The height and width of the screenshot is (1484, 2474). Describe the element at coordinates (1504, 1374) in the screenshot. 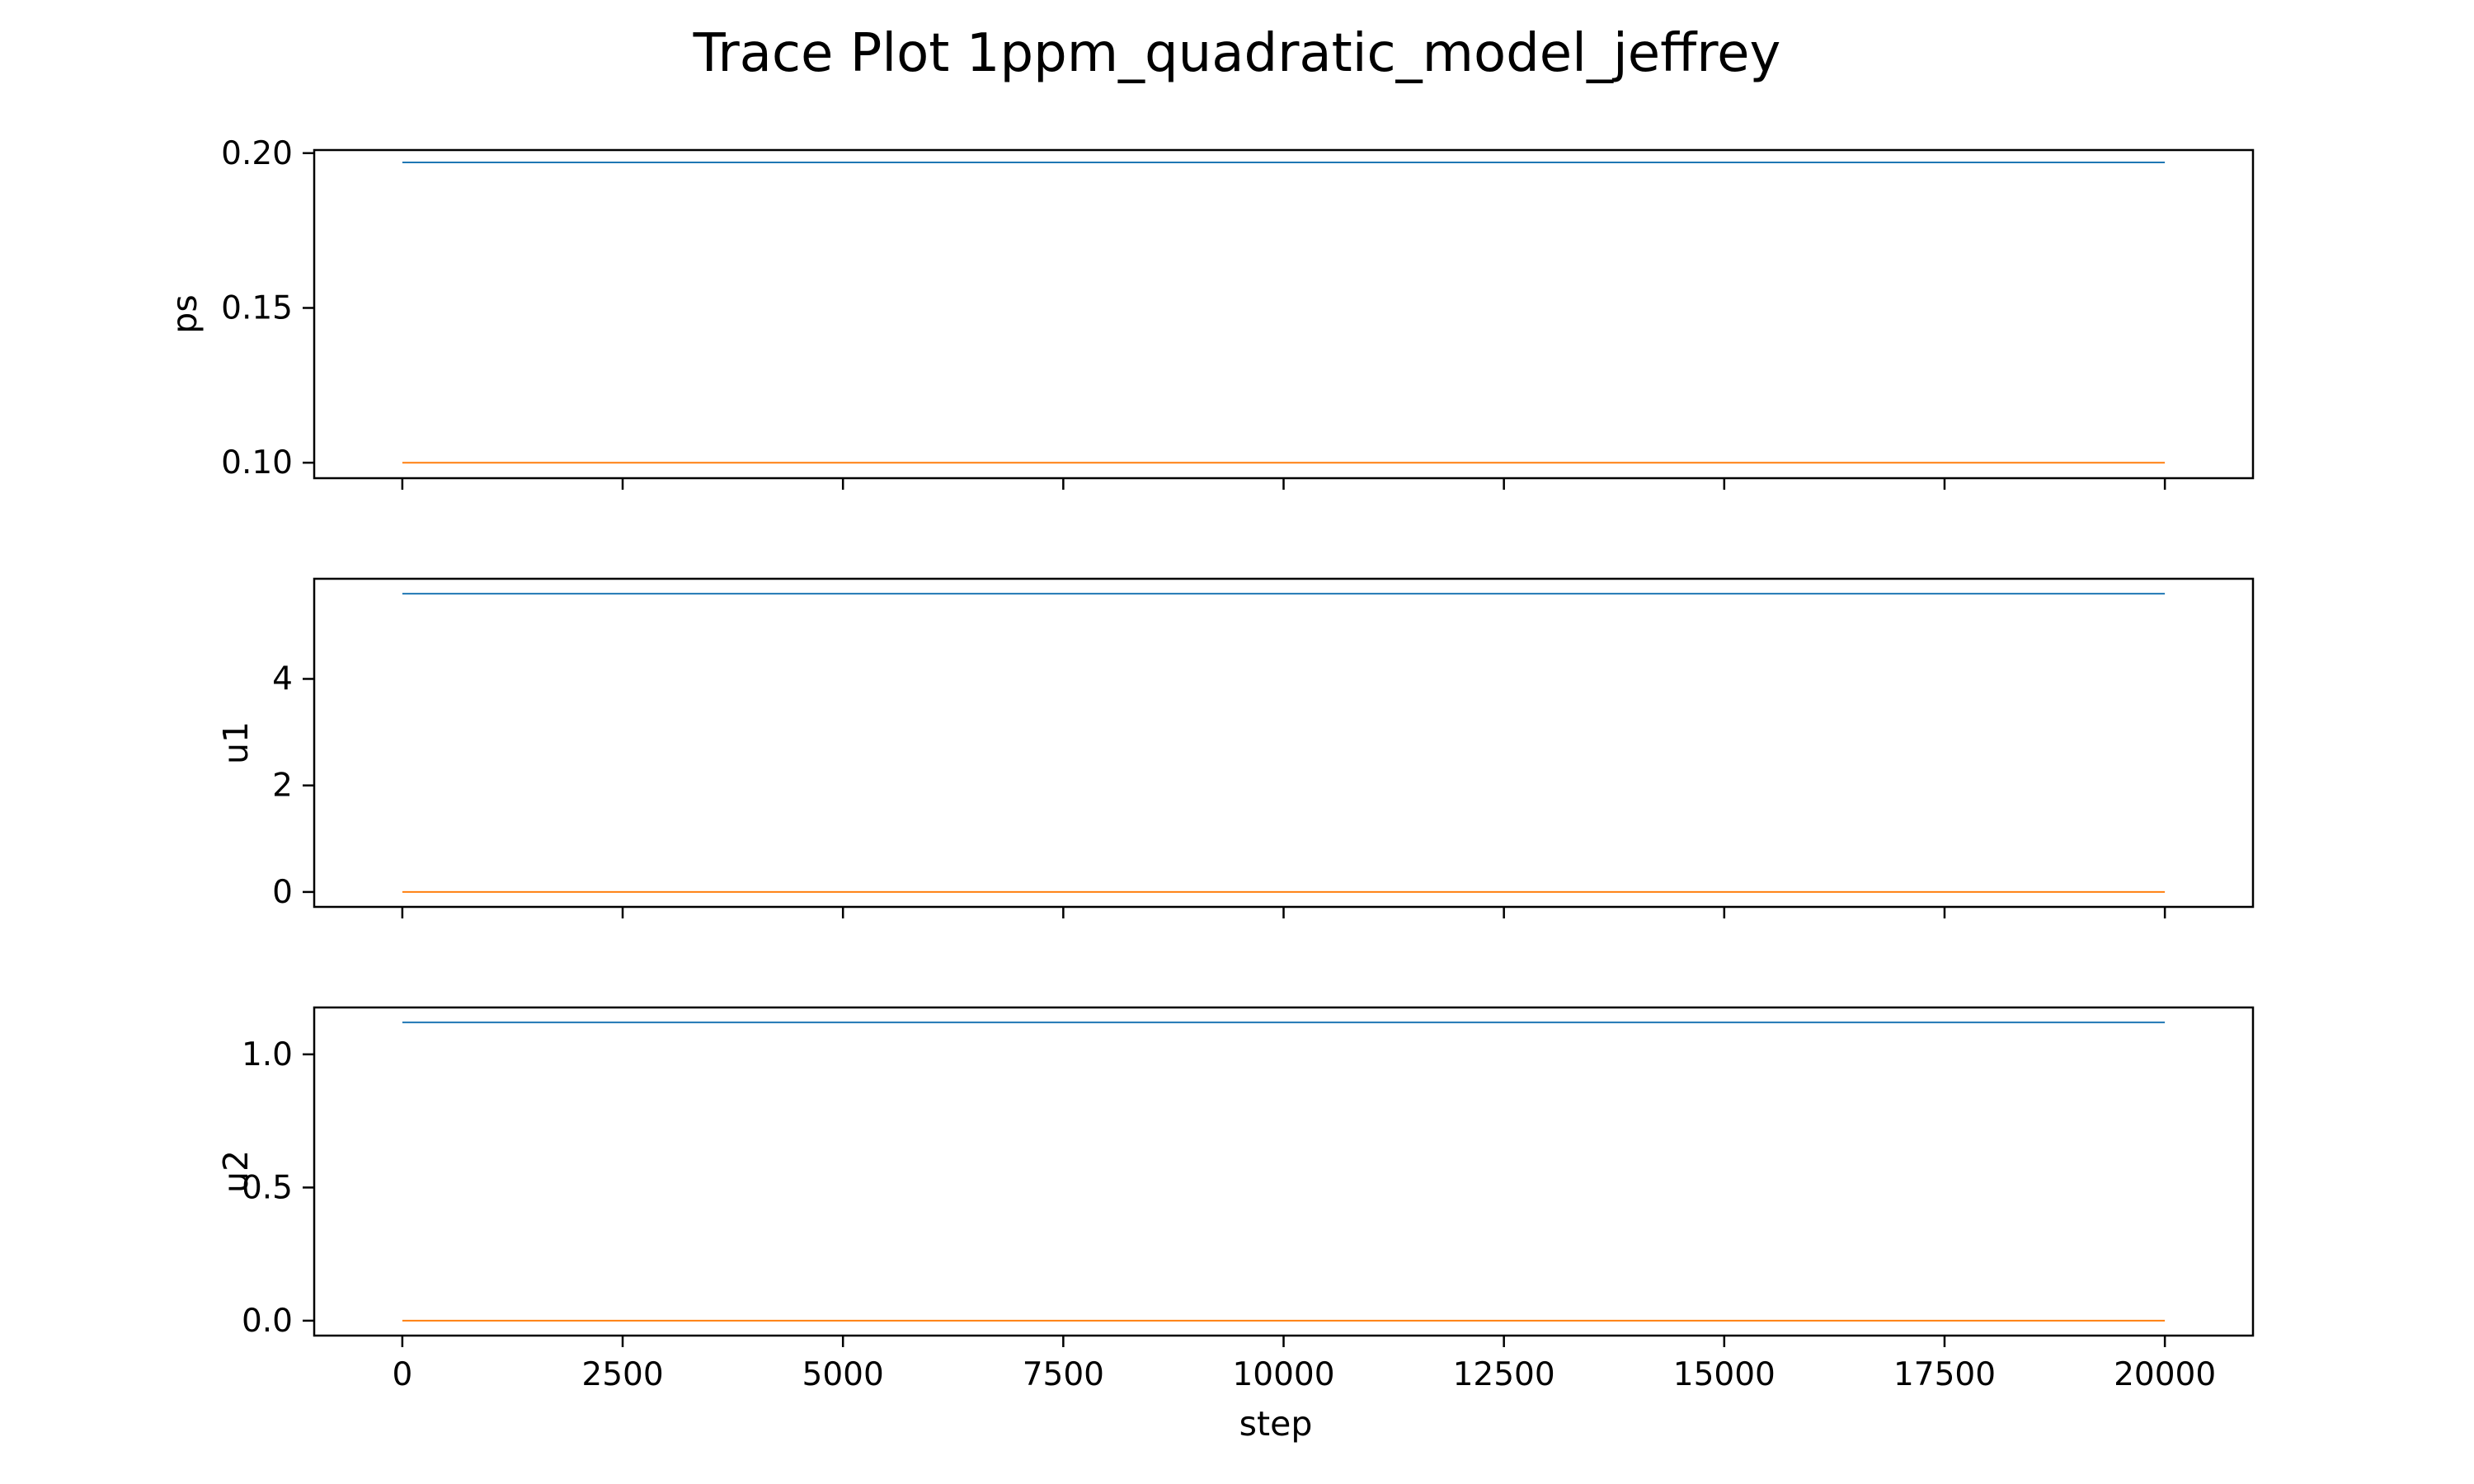

I see `x-tick-label: 12500` at that location.